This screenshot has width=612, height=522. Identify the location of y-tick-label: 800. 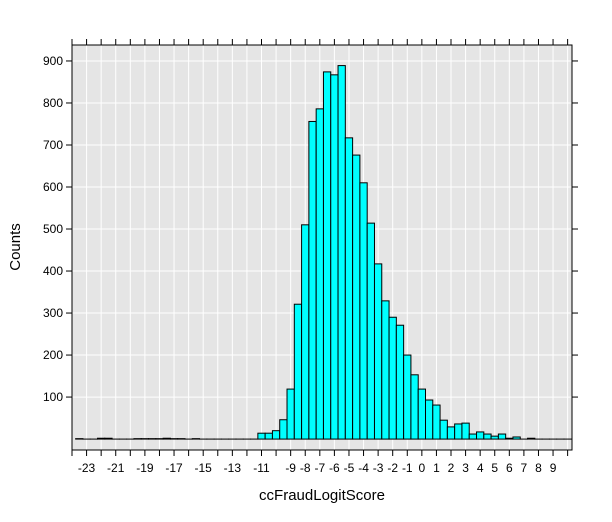
(53, 103).